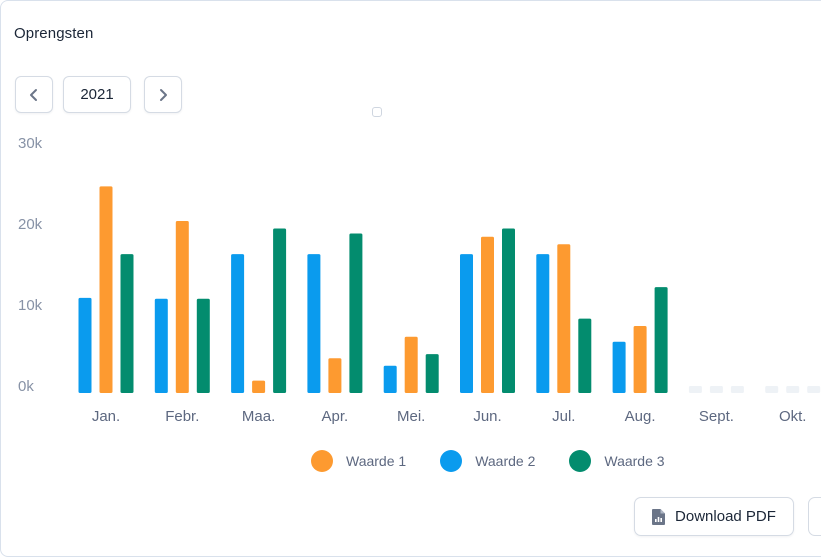 Image resolution: width=821 pixels, height=559 pixels. What do you see at coordinates (487, 416) in the screenshot?
I see `x-category-label: Jun.` at bounding box center [487, 416].